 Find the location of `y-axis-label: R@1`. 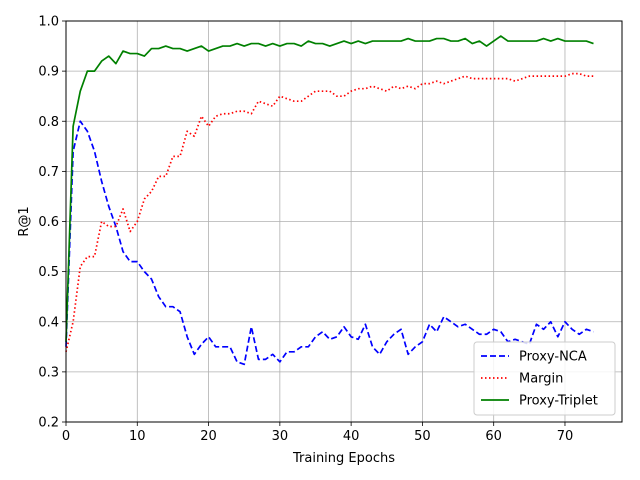

y-axis-label: R@1 is located at coordinates (24, 221).